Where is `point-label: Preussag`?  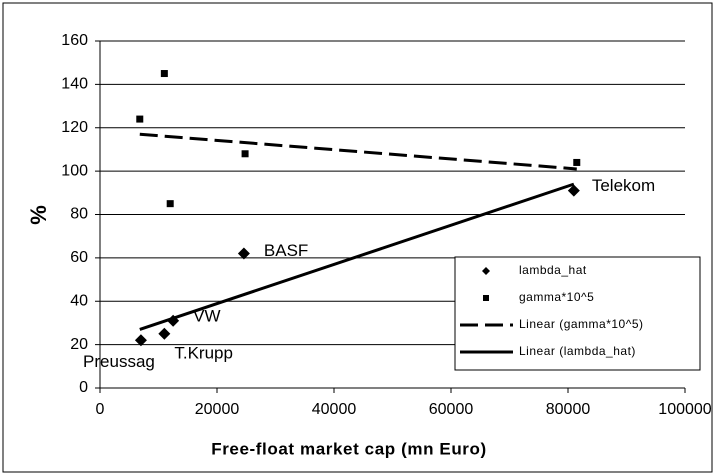
point-label: Preussag is located at coordinates (119, 361).